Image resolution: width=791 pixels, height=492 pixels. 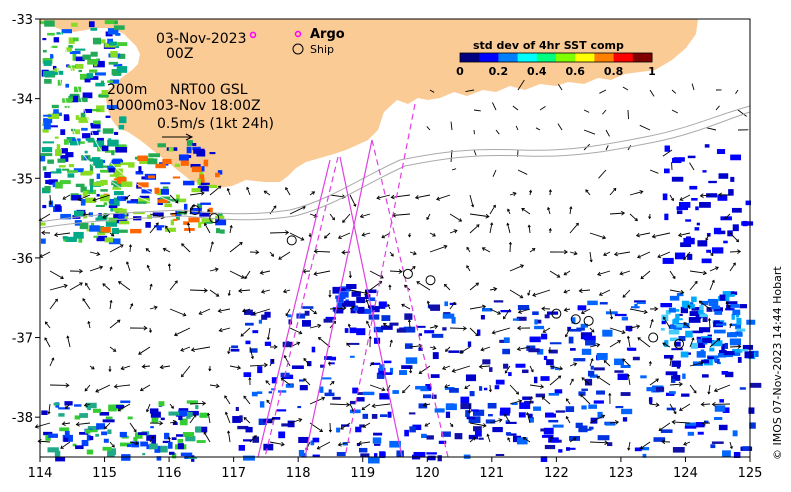 I want to click on y-tick-label: -33, so click(x=22, y=20).